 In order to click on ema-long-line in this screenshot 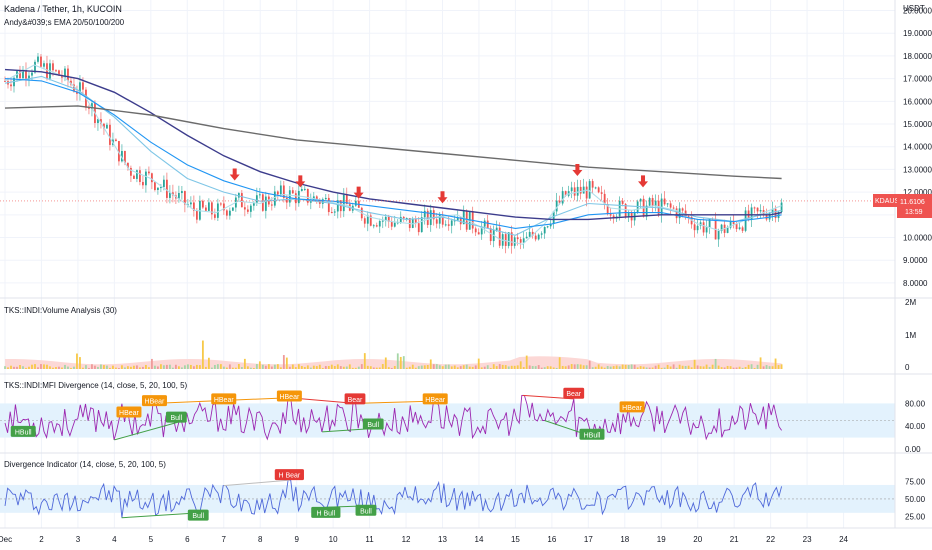, I will do `click(393, 142)`.